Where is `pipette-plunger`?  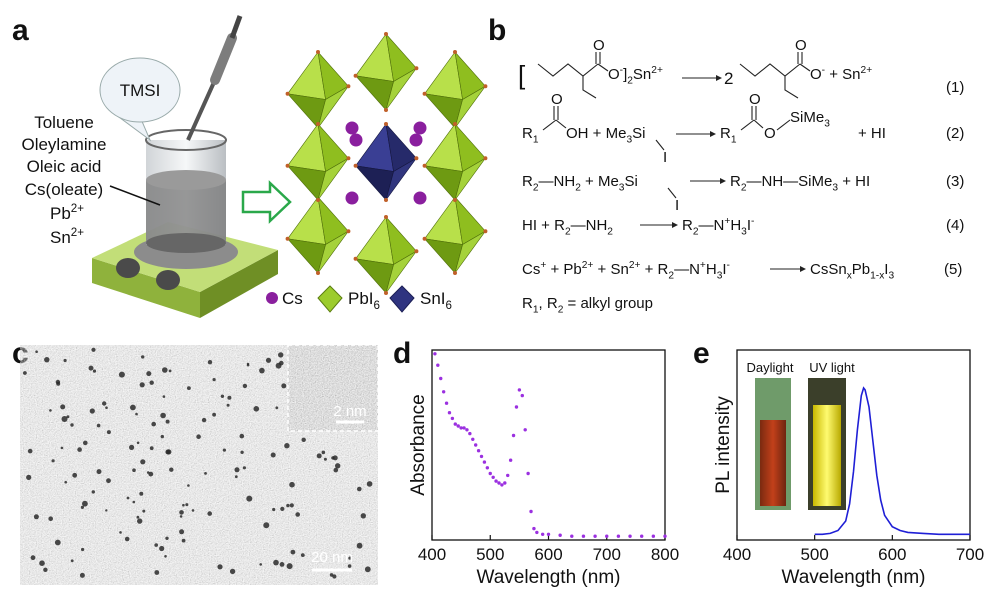 pipette-plunger is located at coordinates (236, 27).